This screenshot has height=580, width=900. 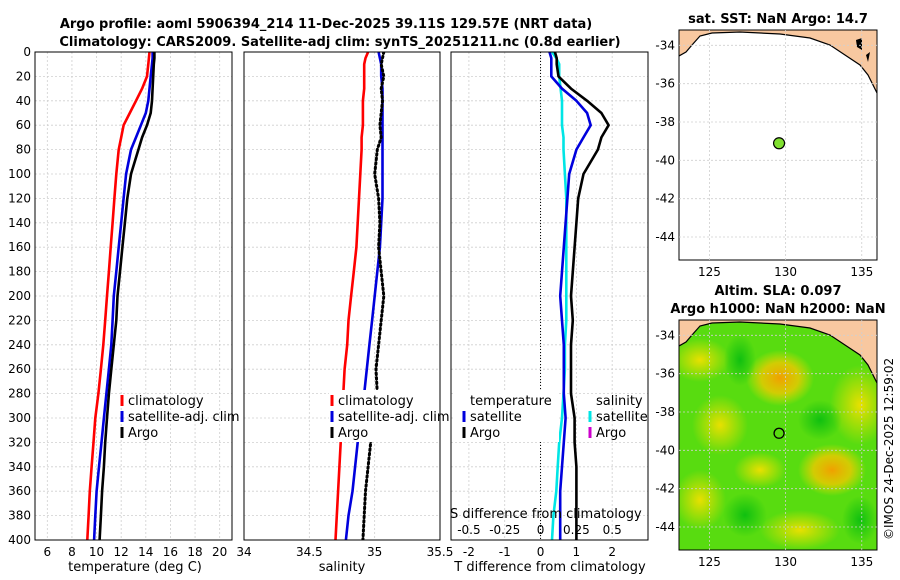 What do you see at coordinates (96, 552) in the screenshot?
I see `x-tick-label: 10` at bounding box center [96, 552].